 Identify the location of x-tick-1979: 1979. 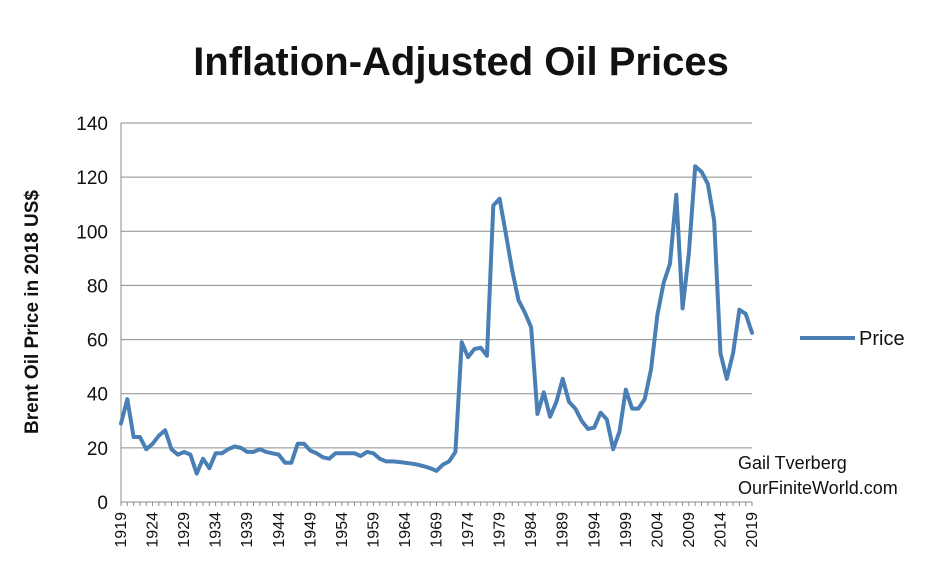
(500, 530).